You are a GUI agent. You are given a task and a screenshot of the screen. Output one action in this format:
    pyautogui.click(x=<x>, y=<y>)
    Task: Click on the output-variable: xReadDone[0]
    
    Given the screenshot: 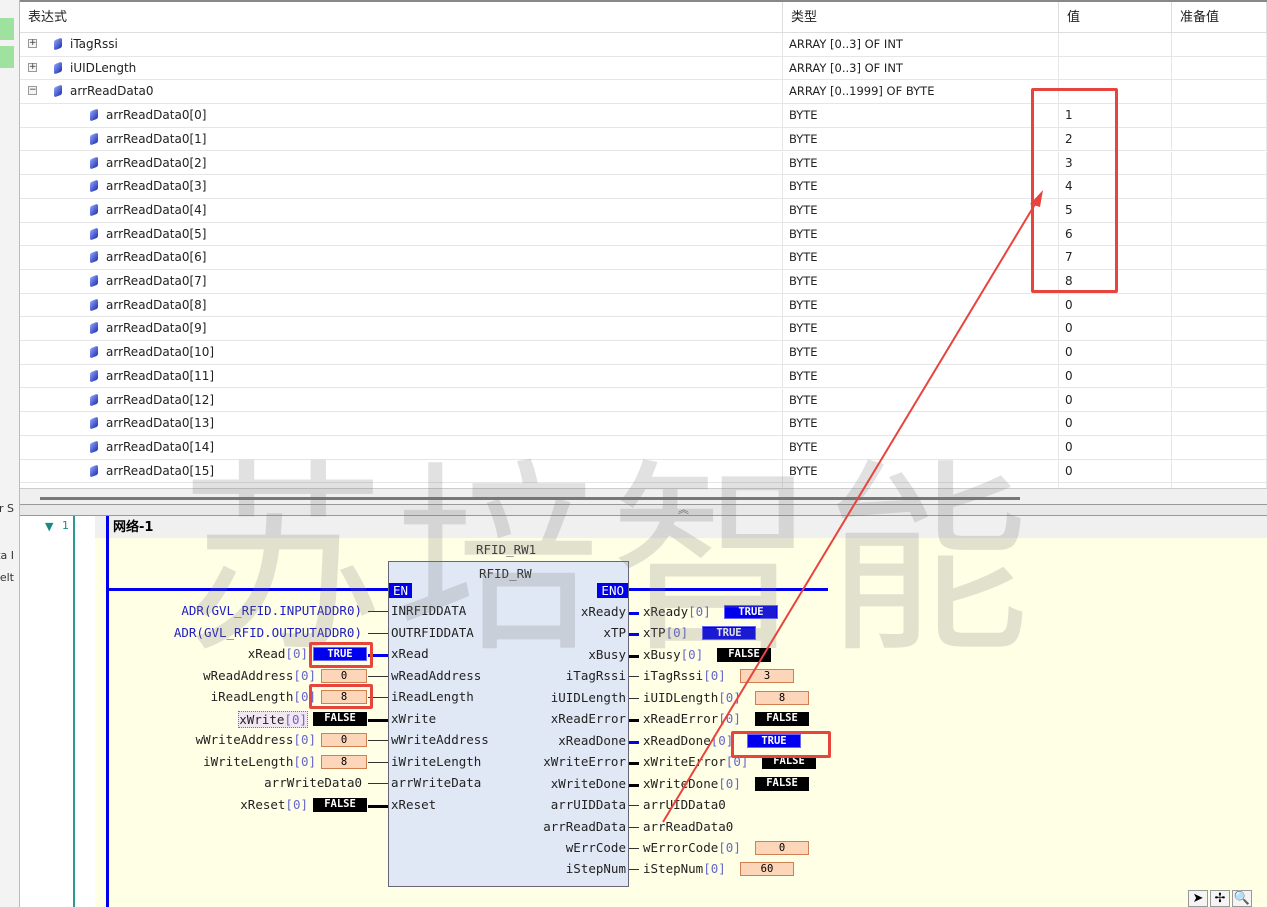 What is the action you would take?
    pyautogui.click(x=688, y=740)
    